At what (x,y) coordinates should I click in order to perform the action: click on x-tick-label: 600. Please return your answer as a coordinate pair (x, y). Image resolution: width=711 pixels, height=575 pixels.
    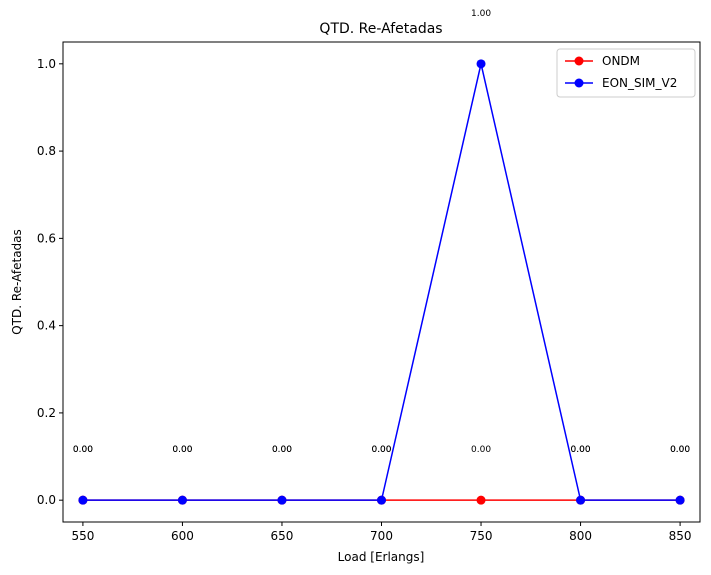
    Looking at the image, I should click on (182, 536).